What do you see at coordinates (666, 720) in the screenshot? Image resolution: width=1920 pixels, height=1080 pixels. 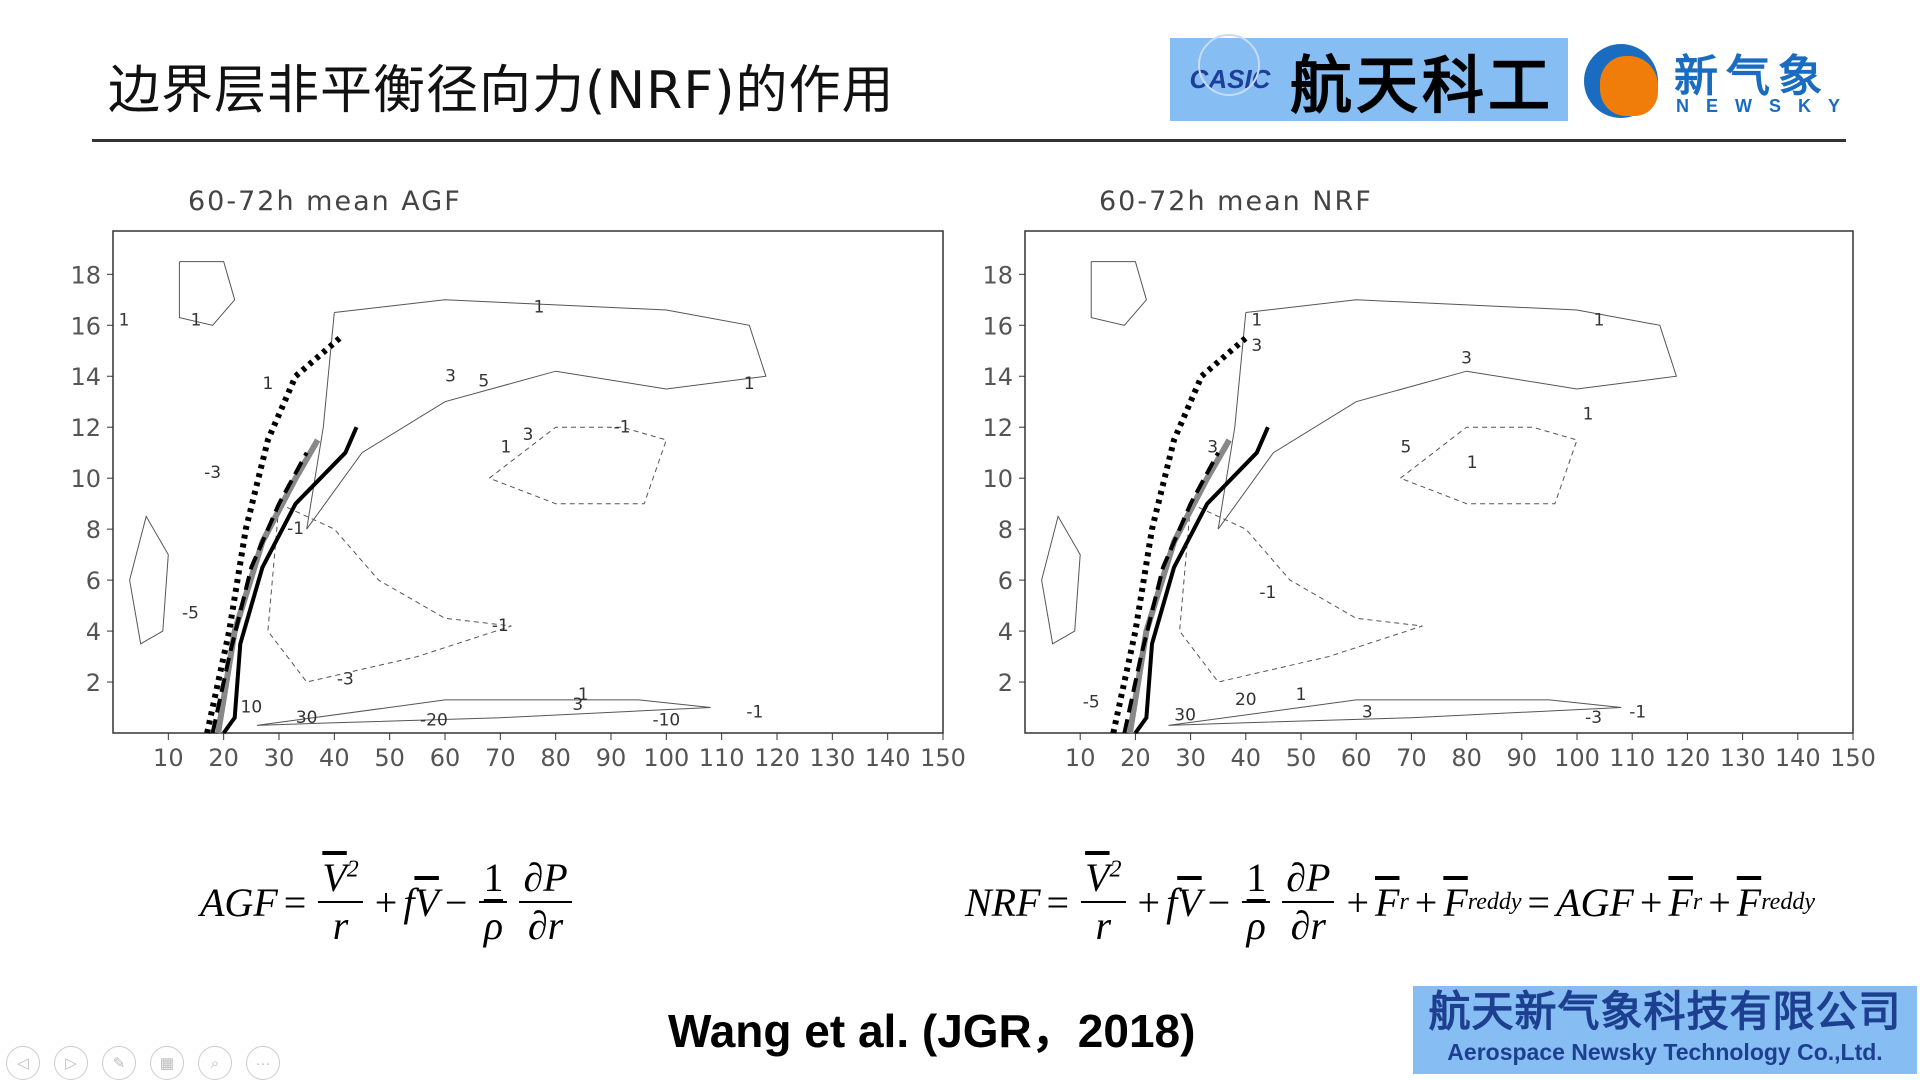 I see `contour-label: -10` at bounding box center [666, 720].